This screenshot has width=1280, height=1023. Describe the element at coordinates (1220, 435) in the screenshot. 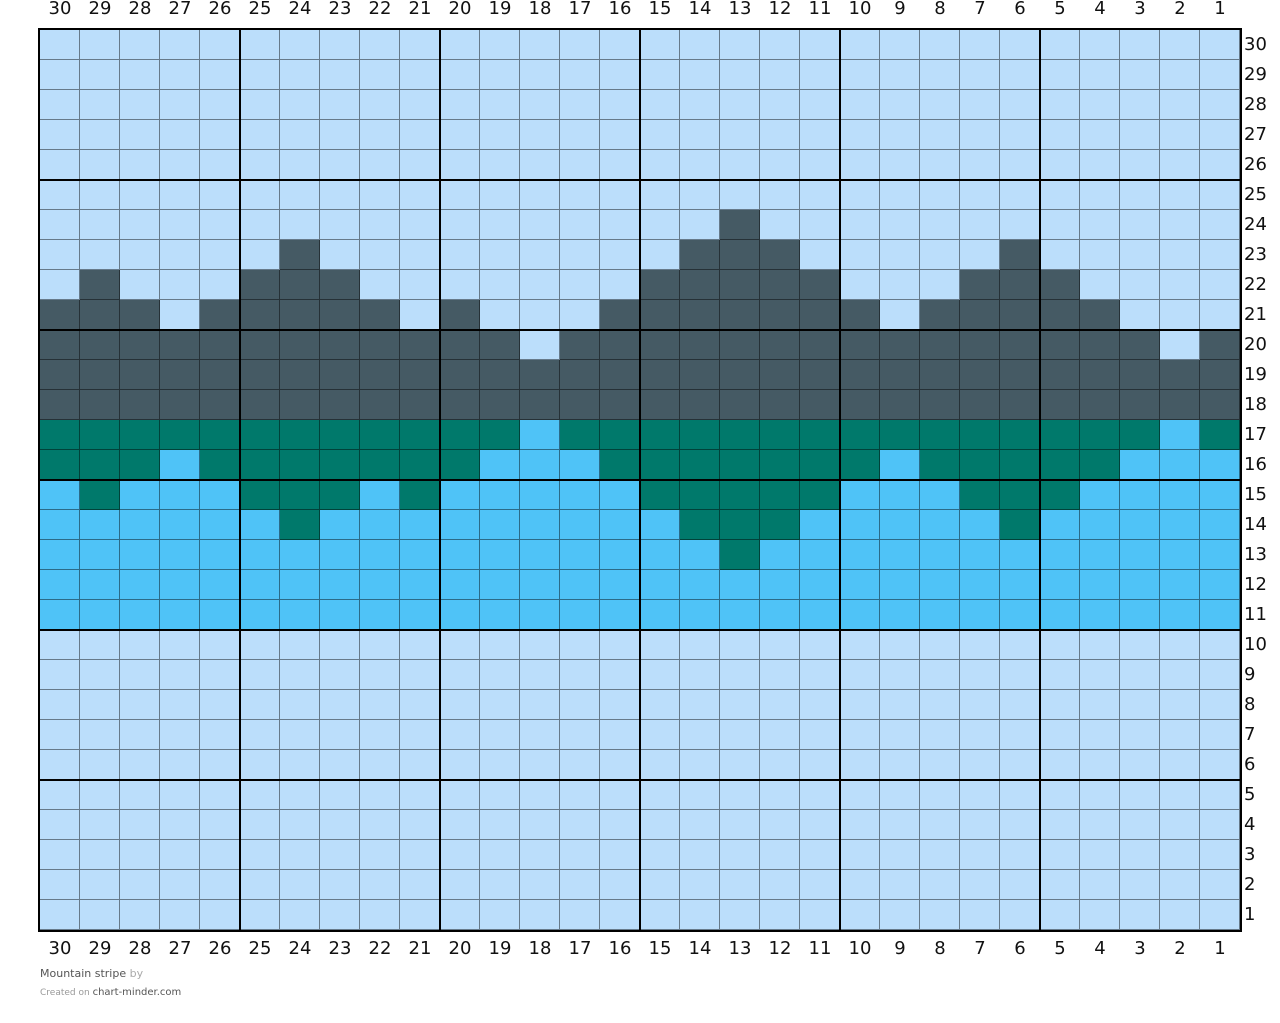

I see `cell-r17-c1` at that location.